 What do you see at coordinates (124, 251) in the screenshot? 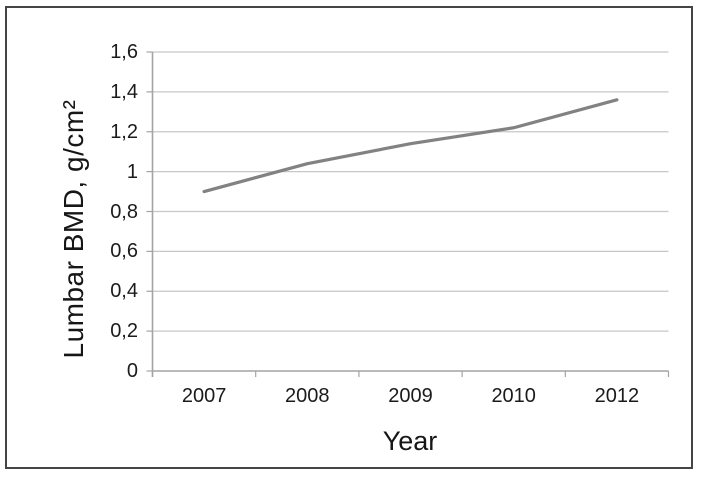
I see `y-tick-label: 0,6` at bounding box center [124, 251].